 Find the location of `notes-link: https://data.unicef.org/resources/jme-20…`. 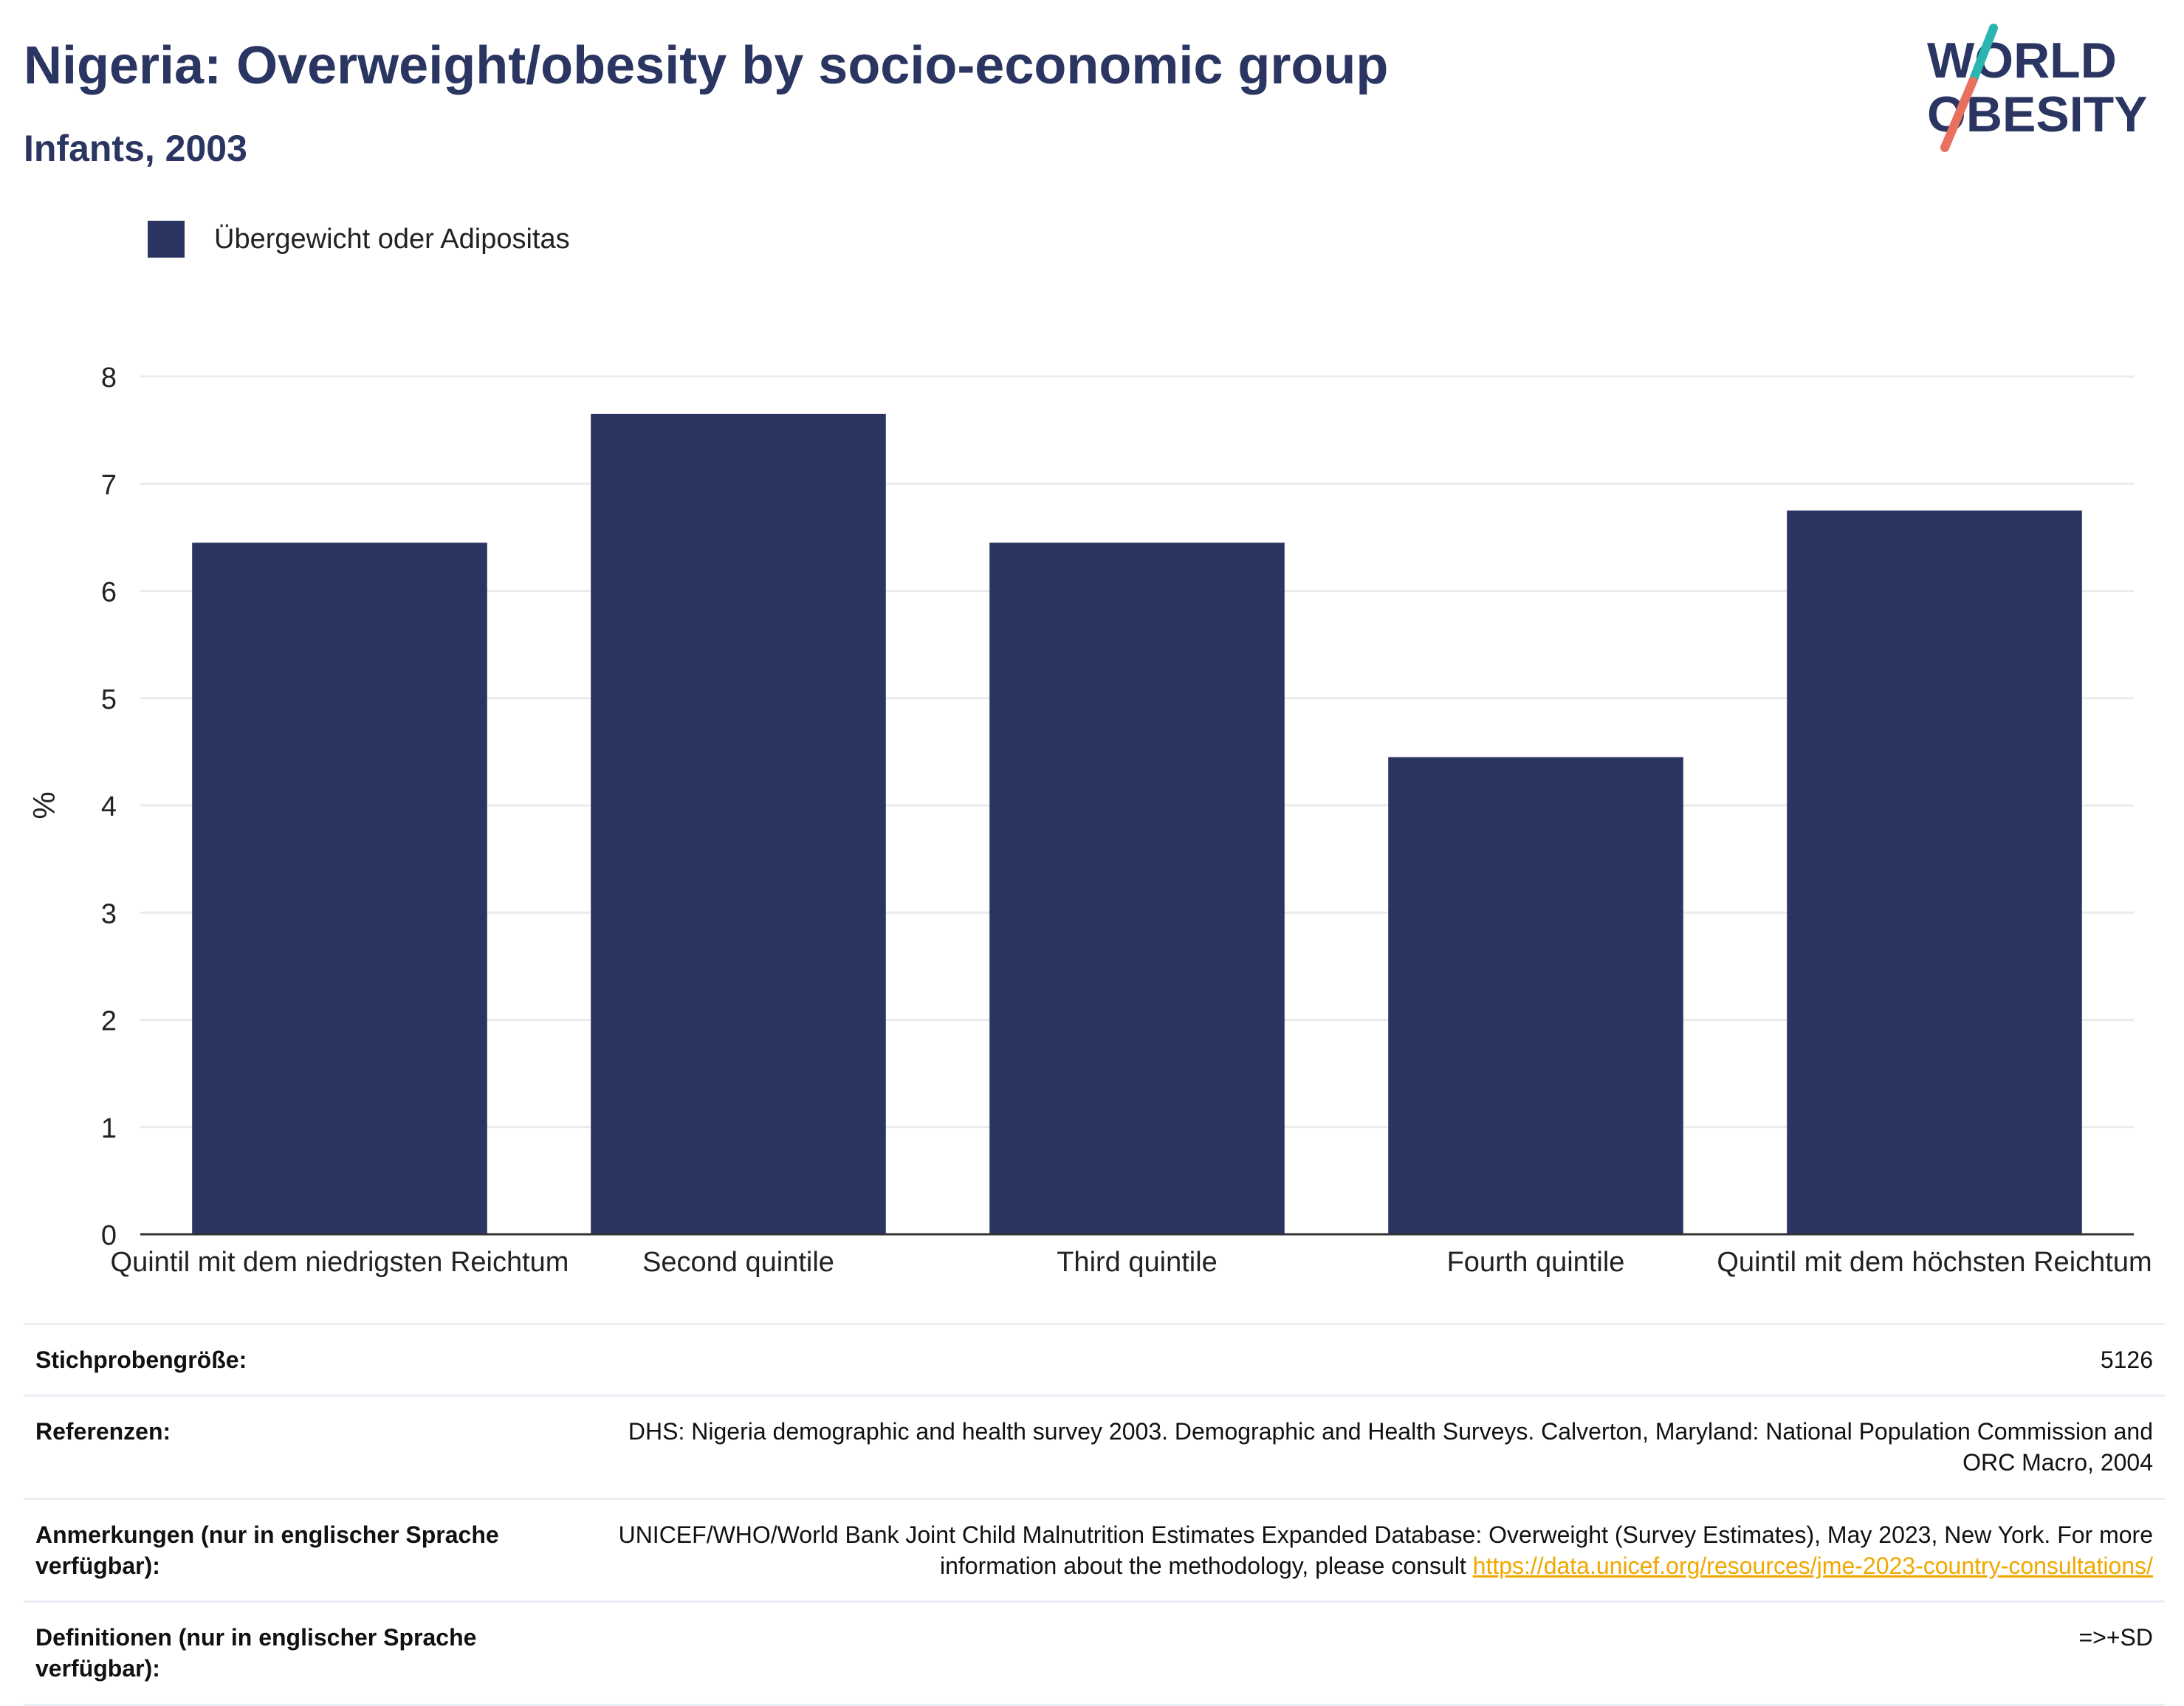

notes-link: https://data.unicef.org/resources/jme-20… is located at coordinates (1813, 1565).